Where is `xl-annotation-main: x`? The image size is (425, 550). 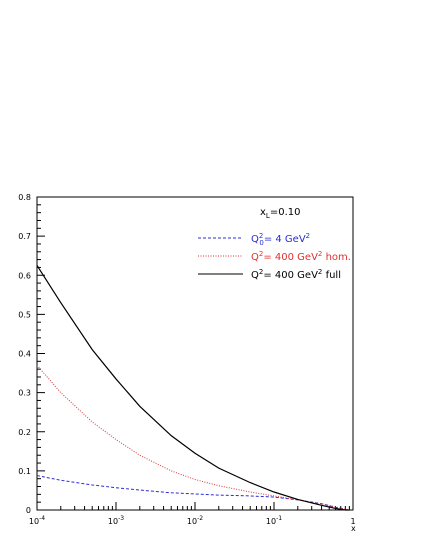 xl-annotation-main: x is located at coordinates (263, 212).